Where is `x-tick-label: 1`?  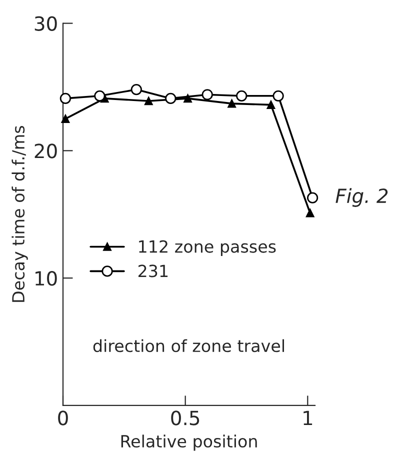 x-tick-label: 1 is located at coordinates (308, 418).